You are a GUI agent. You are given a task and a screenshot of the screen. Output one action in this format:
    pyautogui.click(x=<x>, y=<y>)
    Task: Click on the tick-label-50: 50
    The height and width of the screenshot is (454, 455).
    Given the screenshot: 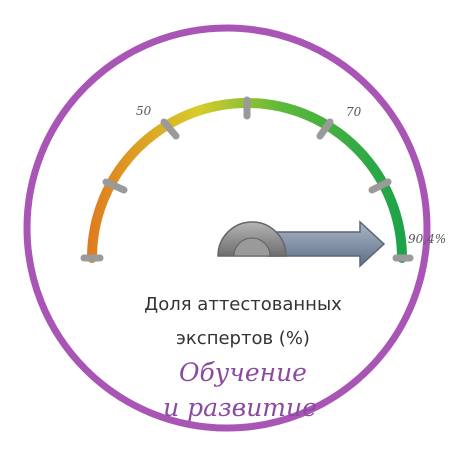 What is the action you would take?
    pyautogui.click(x=144, y=111)
    